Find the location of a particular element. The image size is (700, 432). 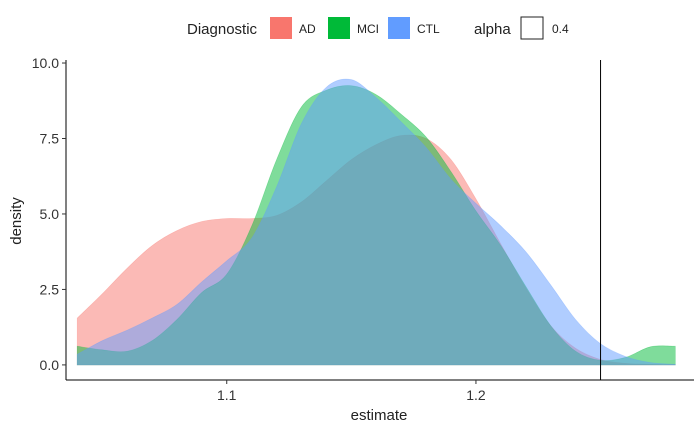

legend-alpha-value: 0.4 is located at coordinates (560, 29).